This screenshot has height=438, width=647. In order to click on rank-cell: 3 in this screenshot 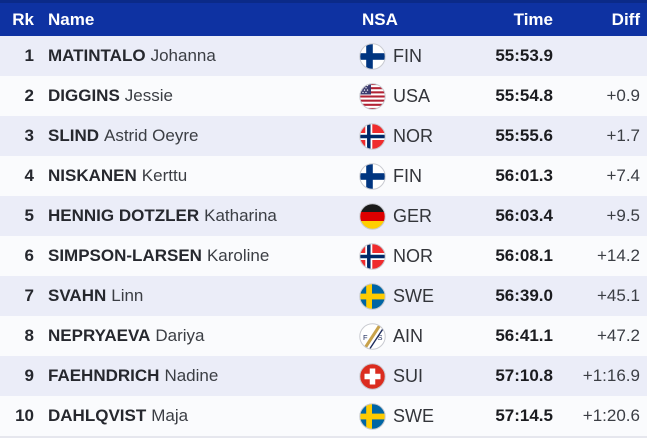, I will do `click(29, 135)`.